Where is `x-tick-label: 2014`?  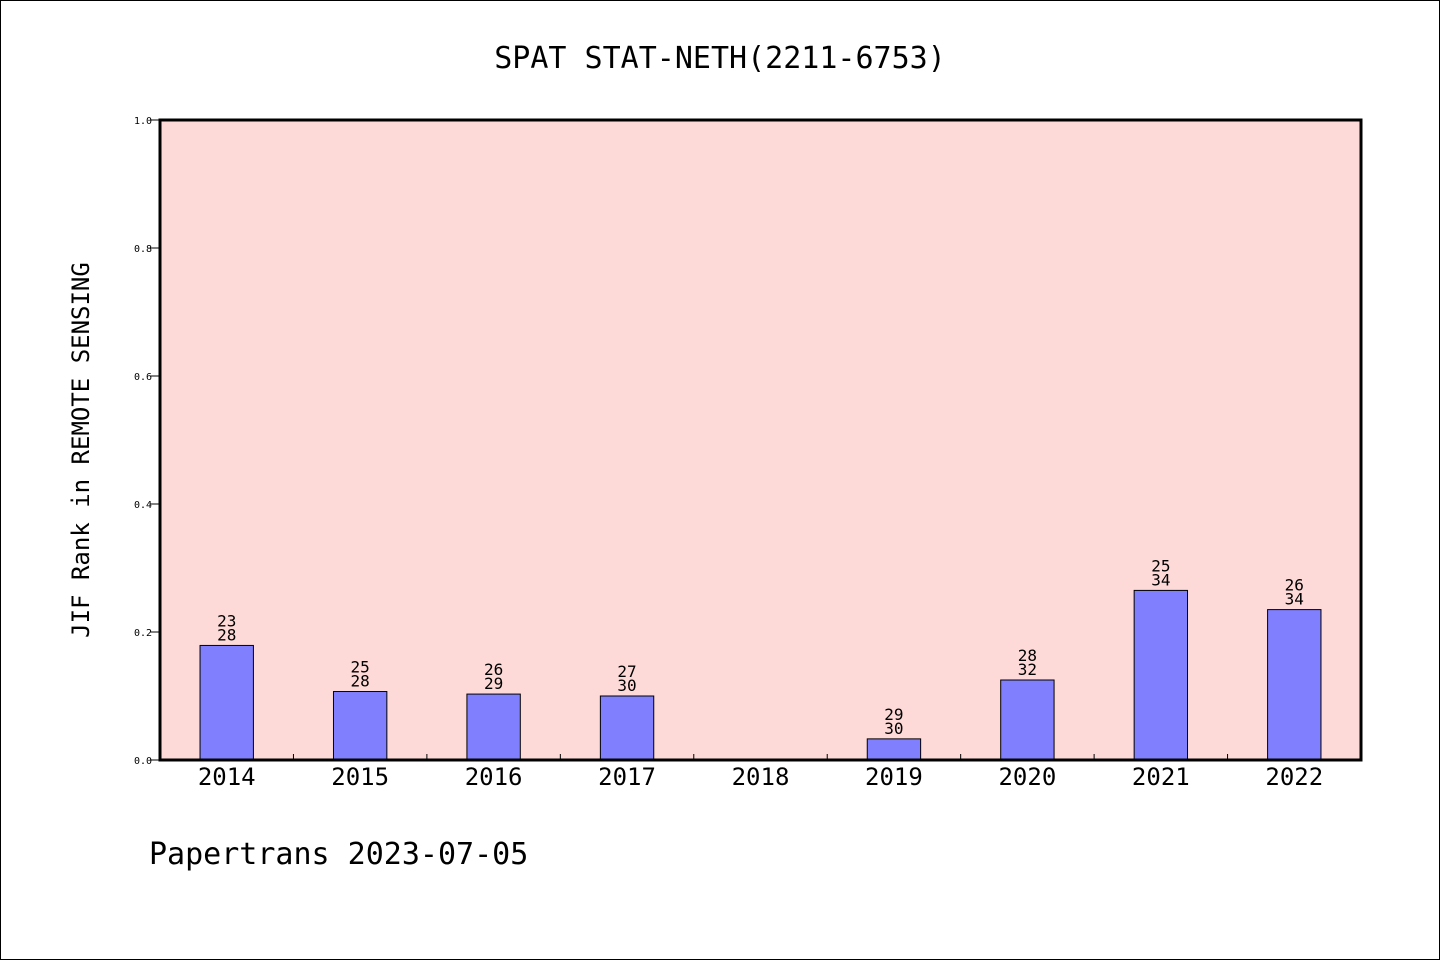 x-tick-label: 2014 is located at coordinates (227, 777).